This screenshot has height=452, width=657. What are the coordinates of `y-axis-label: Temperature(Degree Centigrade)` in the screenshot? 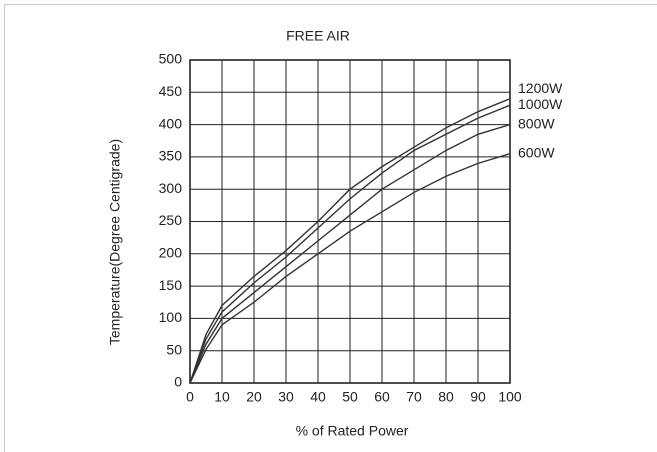 It's located at (115, 242).